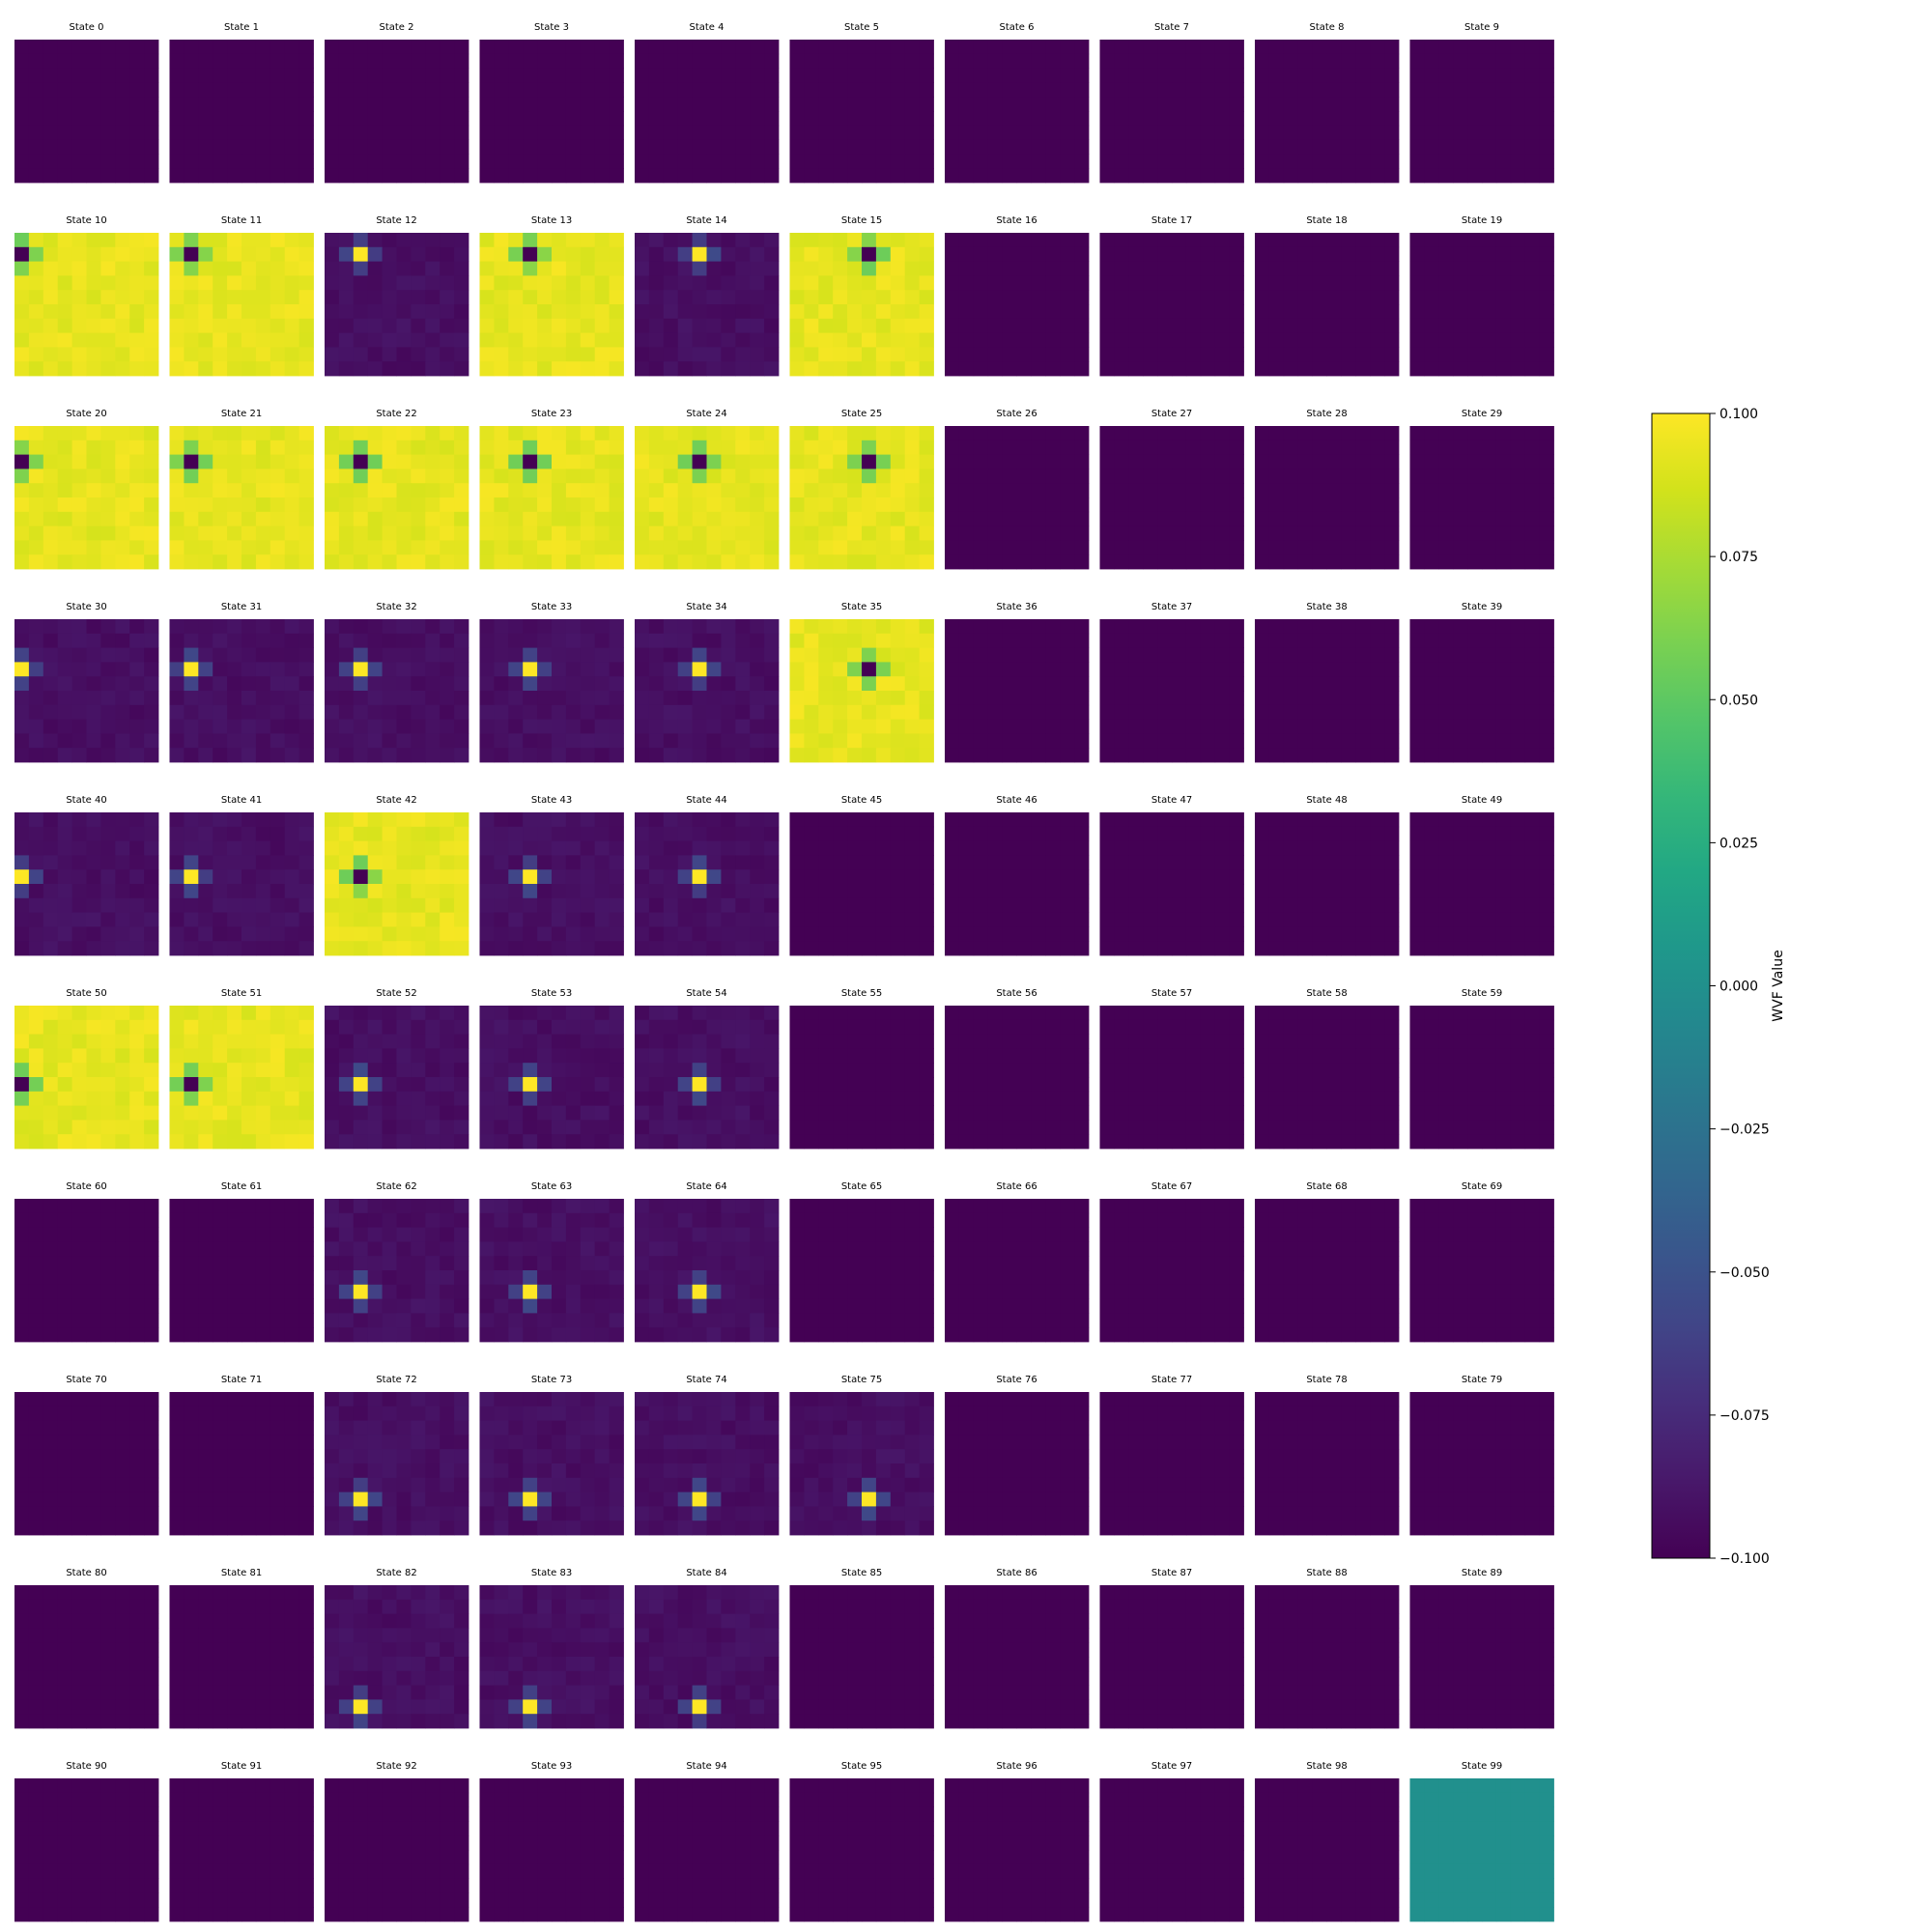 This screenshot has height=1932, width=1932. I want to click on state-panel-12: State 12, so click(397, 296).